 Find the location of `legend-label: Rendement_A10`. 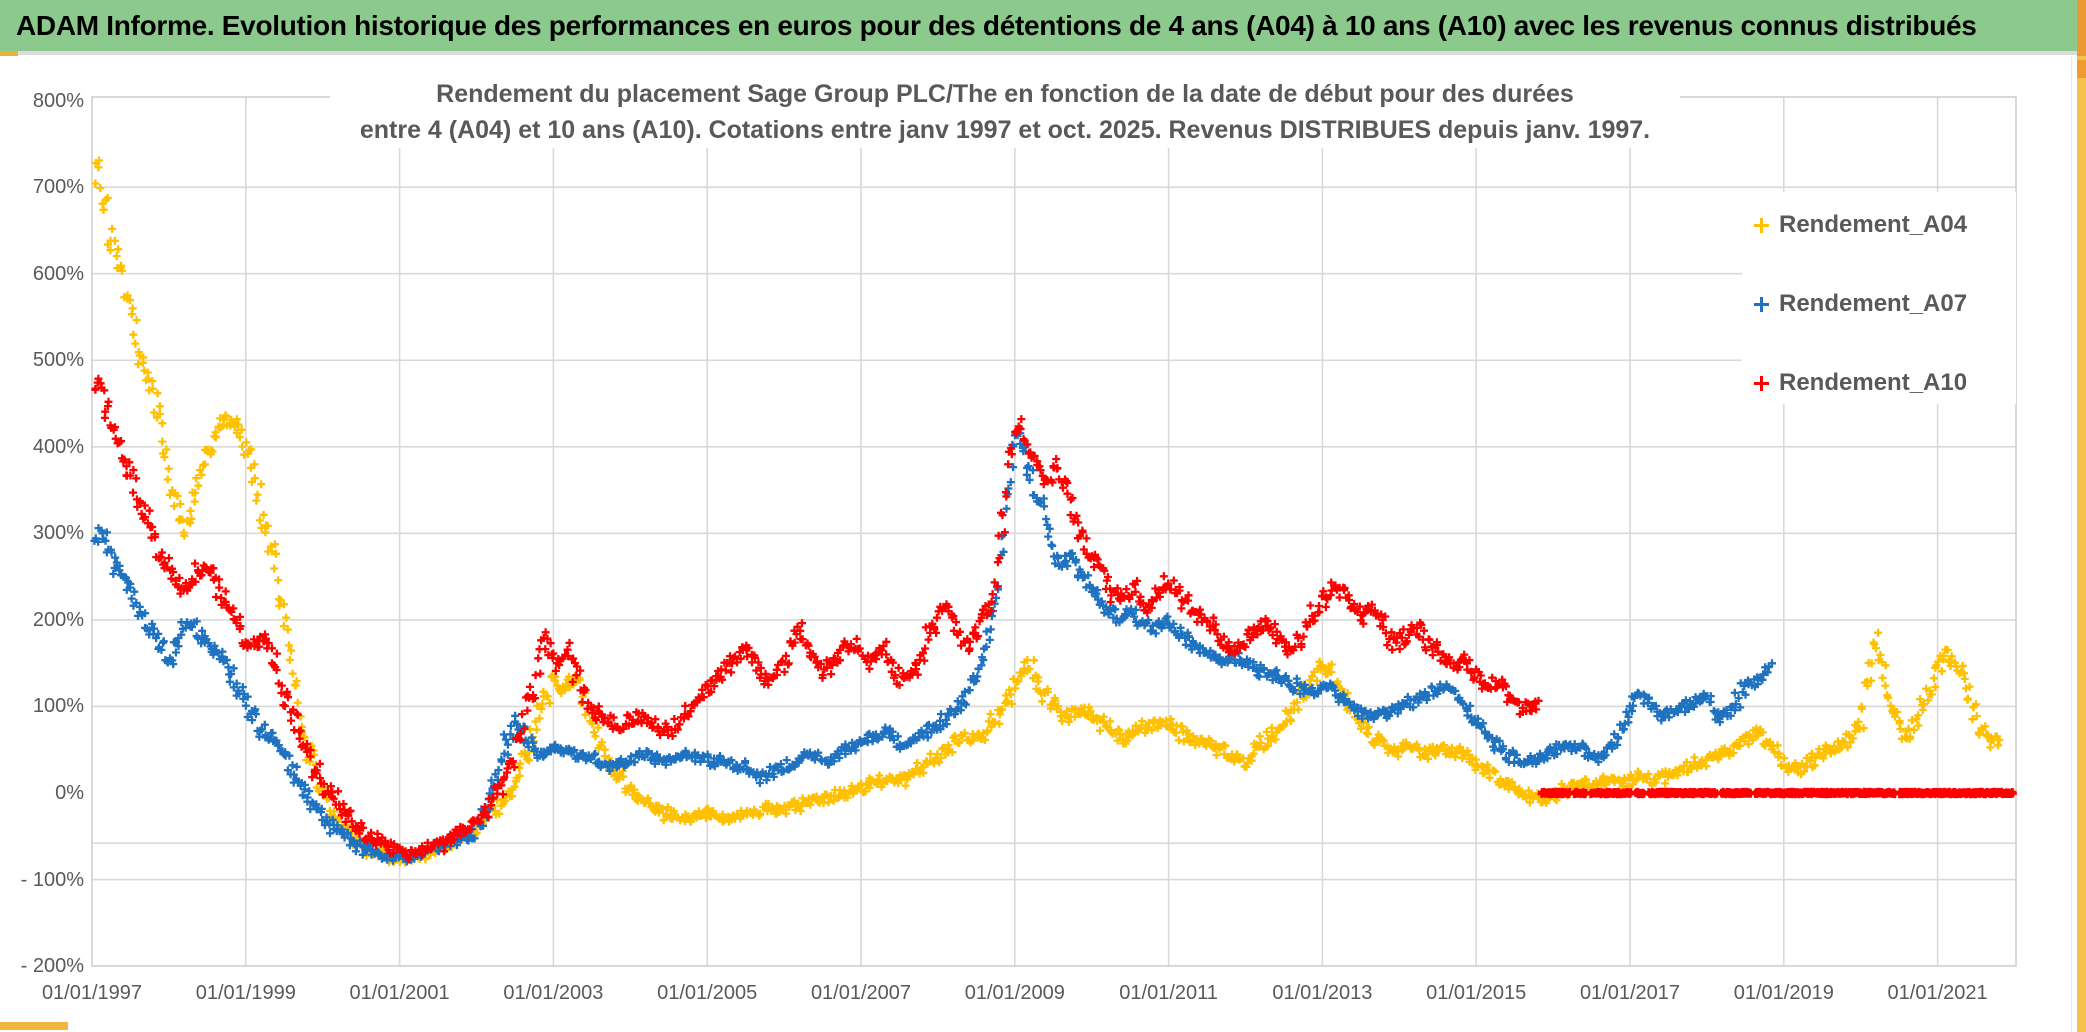

legend-label: Rendement_A10 is located at coordinates (1873, 382).